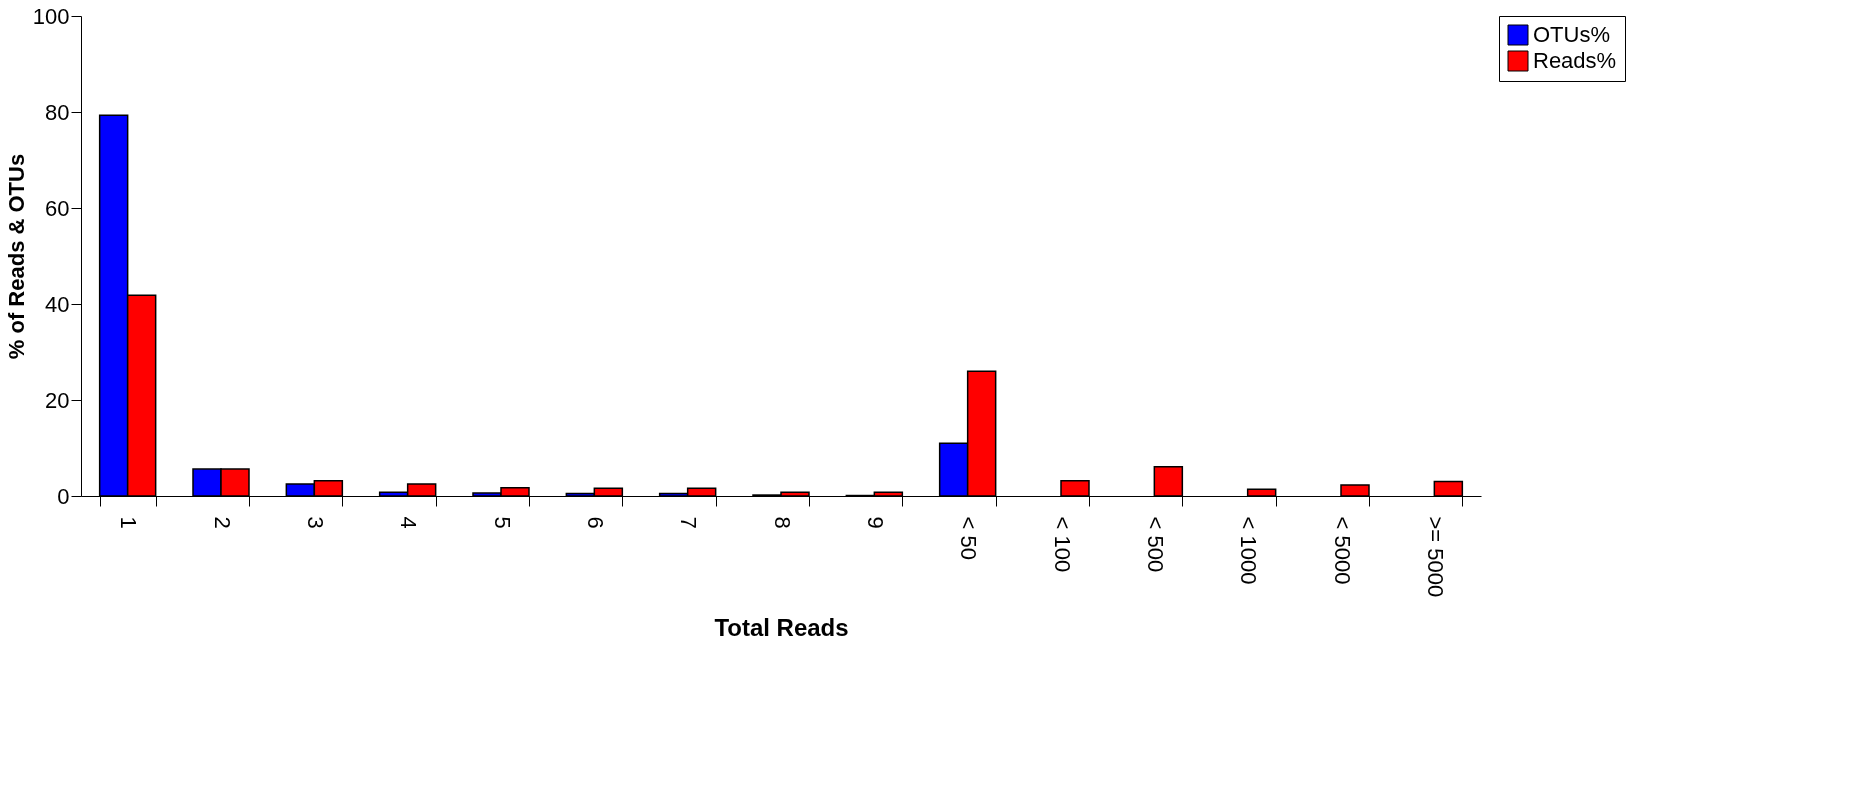  What do you see at coordinates (781, 628) in the screenshot?
I see `x-axis-title: Total Reads` at bounding box center [781, 628].